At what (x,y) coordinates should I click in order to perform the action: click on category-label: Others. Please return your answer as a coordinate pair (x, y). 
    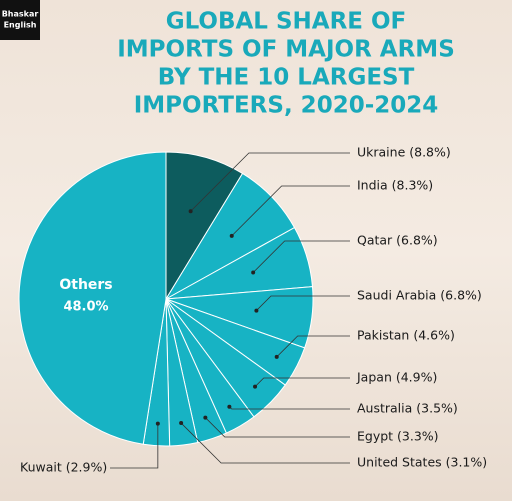
    Looking at the image, I should click on (85, 285).